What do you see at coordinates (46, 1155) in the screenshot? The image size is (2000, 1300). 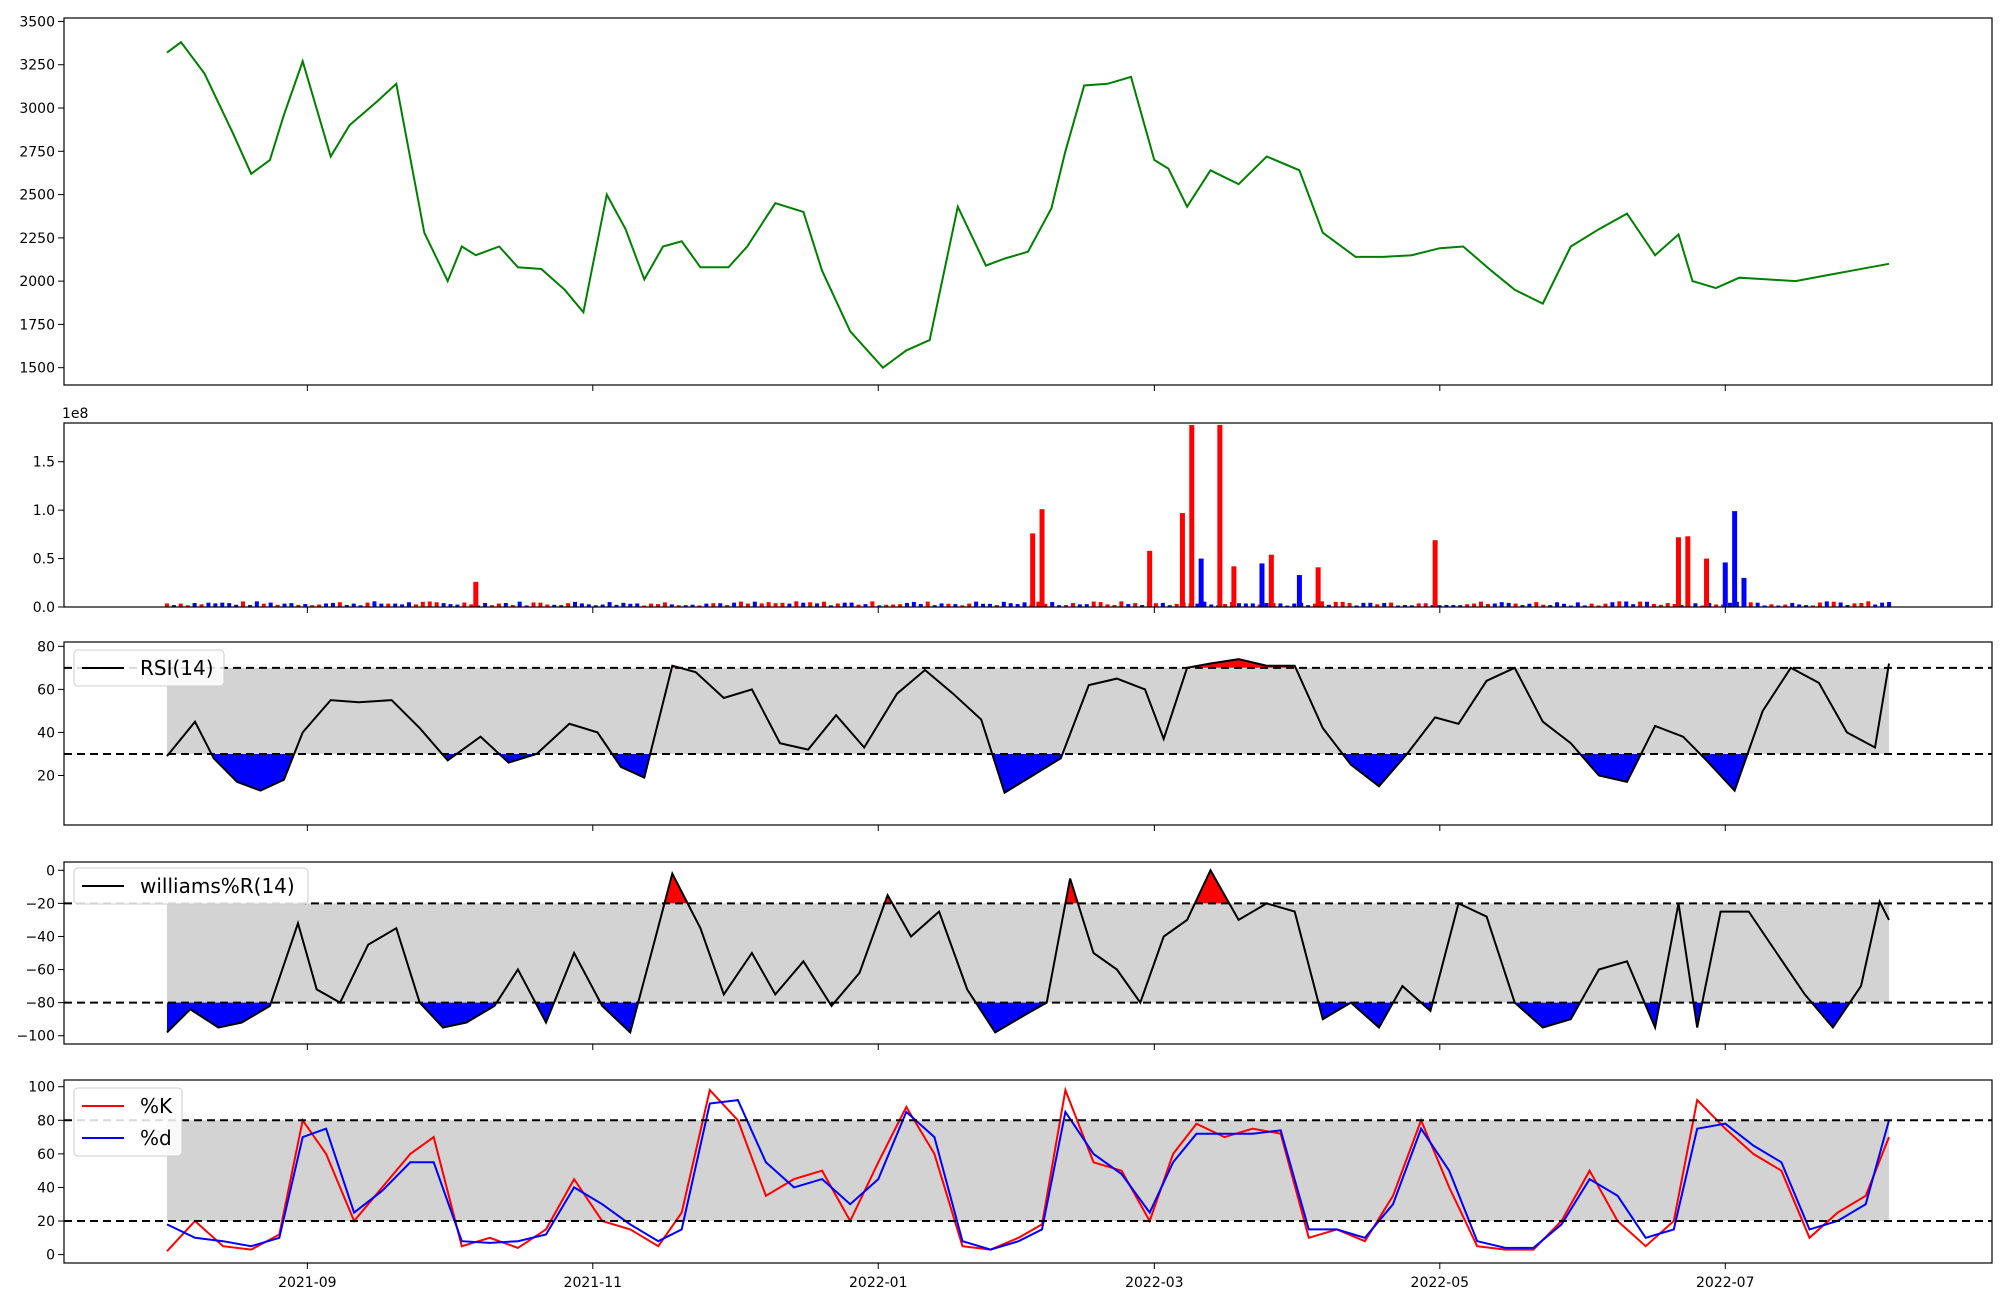 I see `y-tick-label: 60` at bounding box center [46, 1155].